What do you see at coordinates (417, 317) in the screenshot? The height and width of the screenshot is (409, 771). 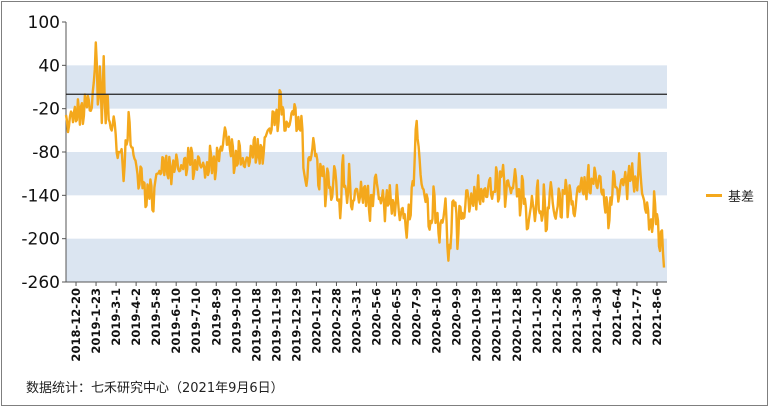 I see `x-tick-label-17: 2020-7-9` at bounding box center [417, 317].